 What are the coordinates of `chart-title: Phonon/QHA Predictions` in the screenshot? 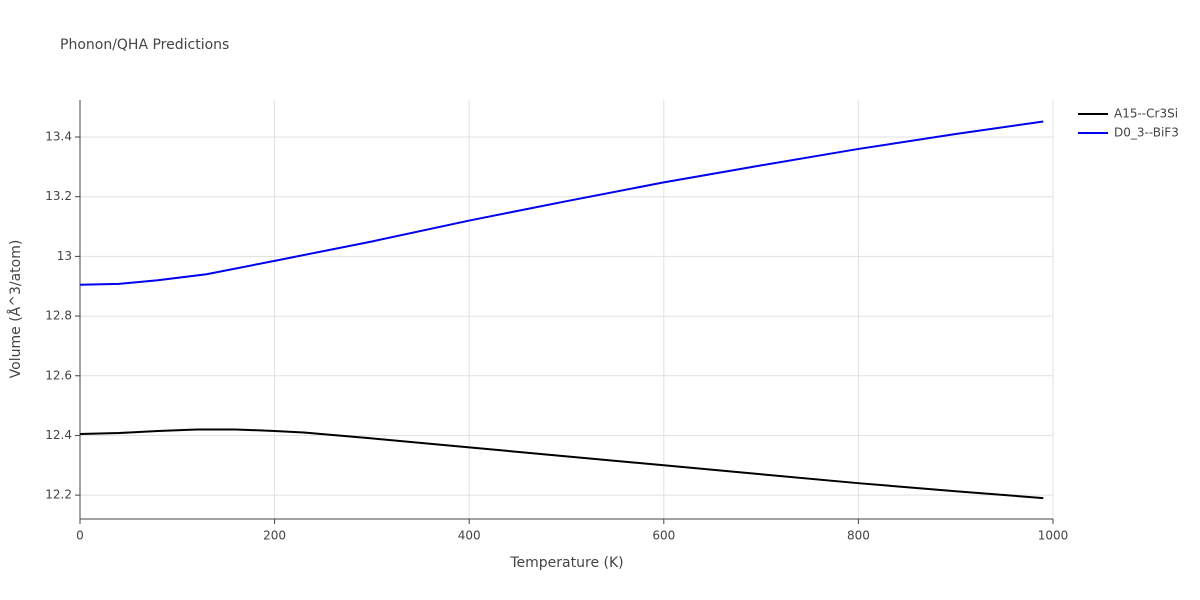 It's located at (144, 45).